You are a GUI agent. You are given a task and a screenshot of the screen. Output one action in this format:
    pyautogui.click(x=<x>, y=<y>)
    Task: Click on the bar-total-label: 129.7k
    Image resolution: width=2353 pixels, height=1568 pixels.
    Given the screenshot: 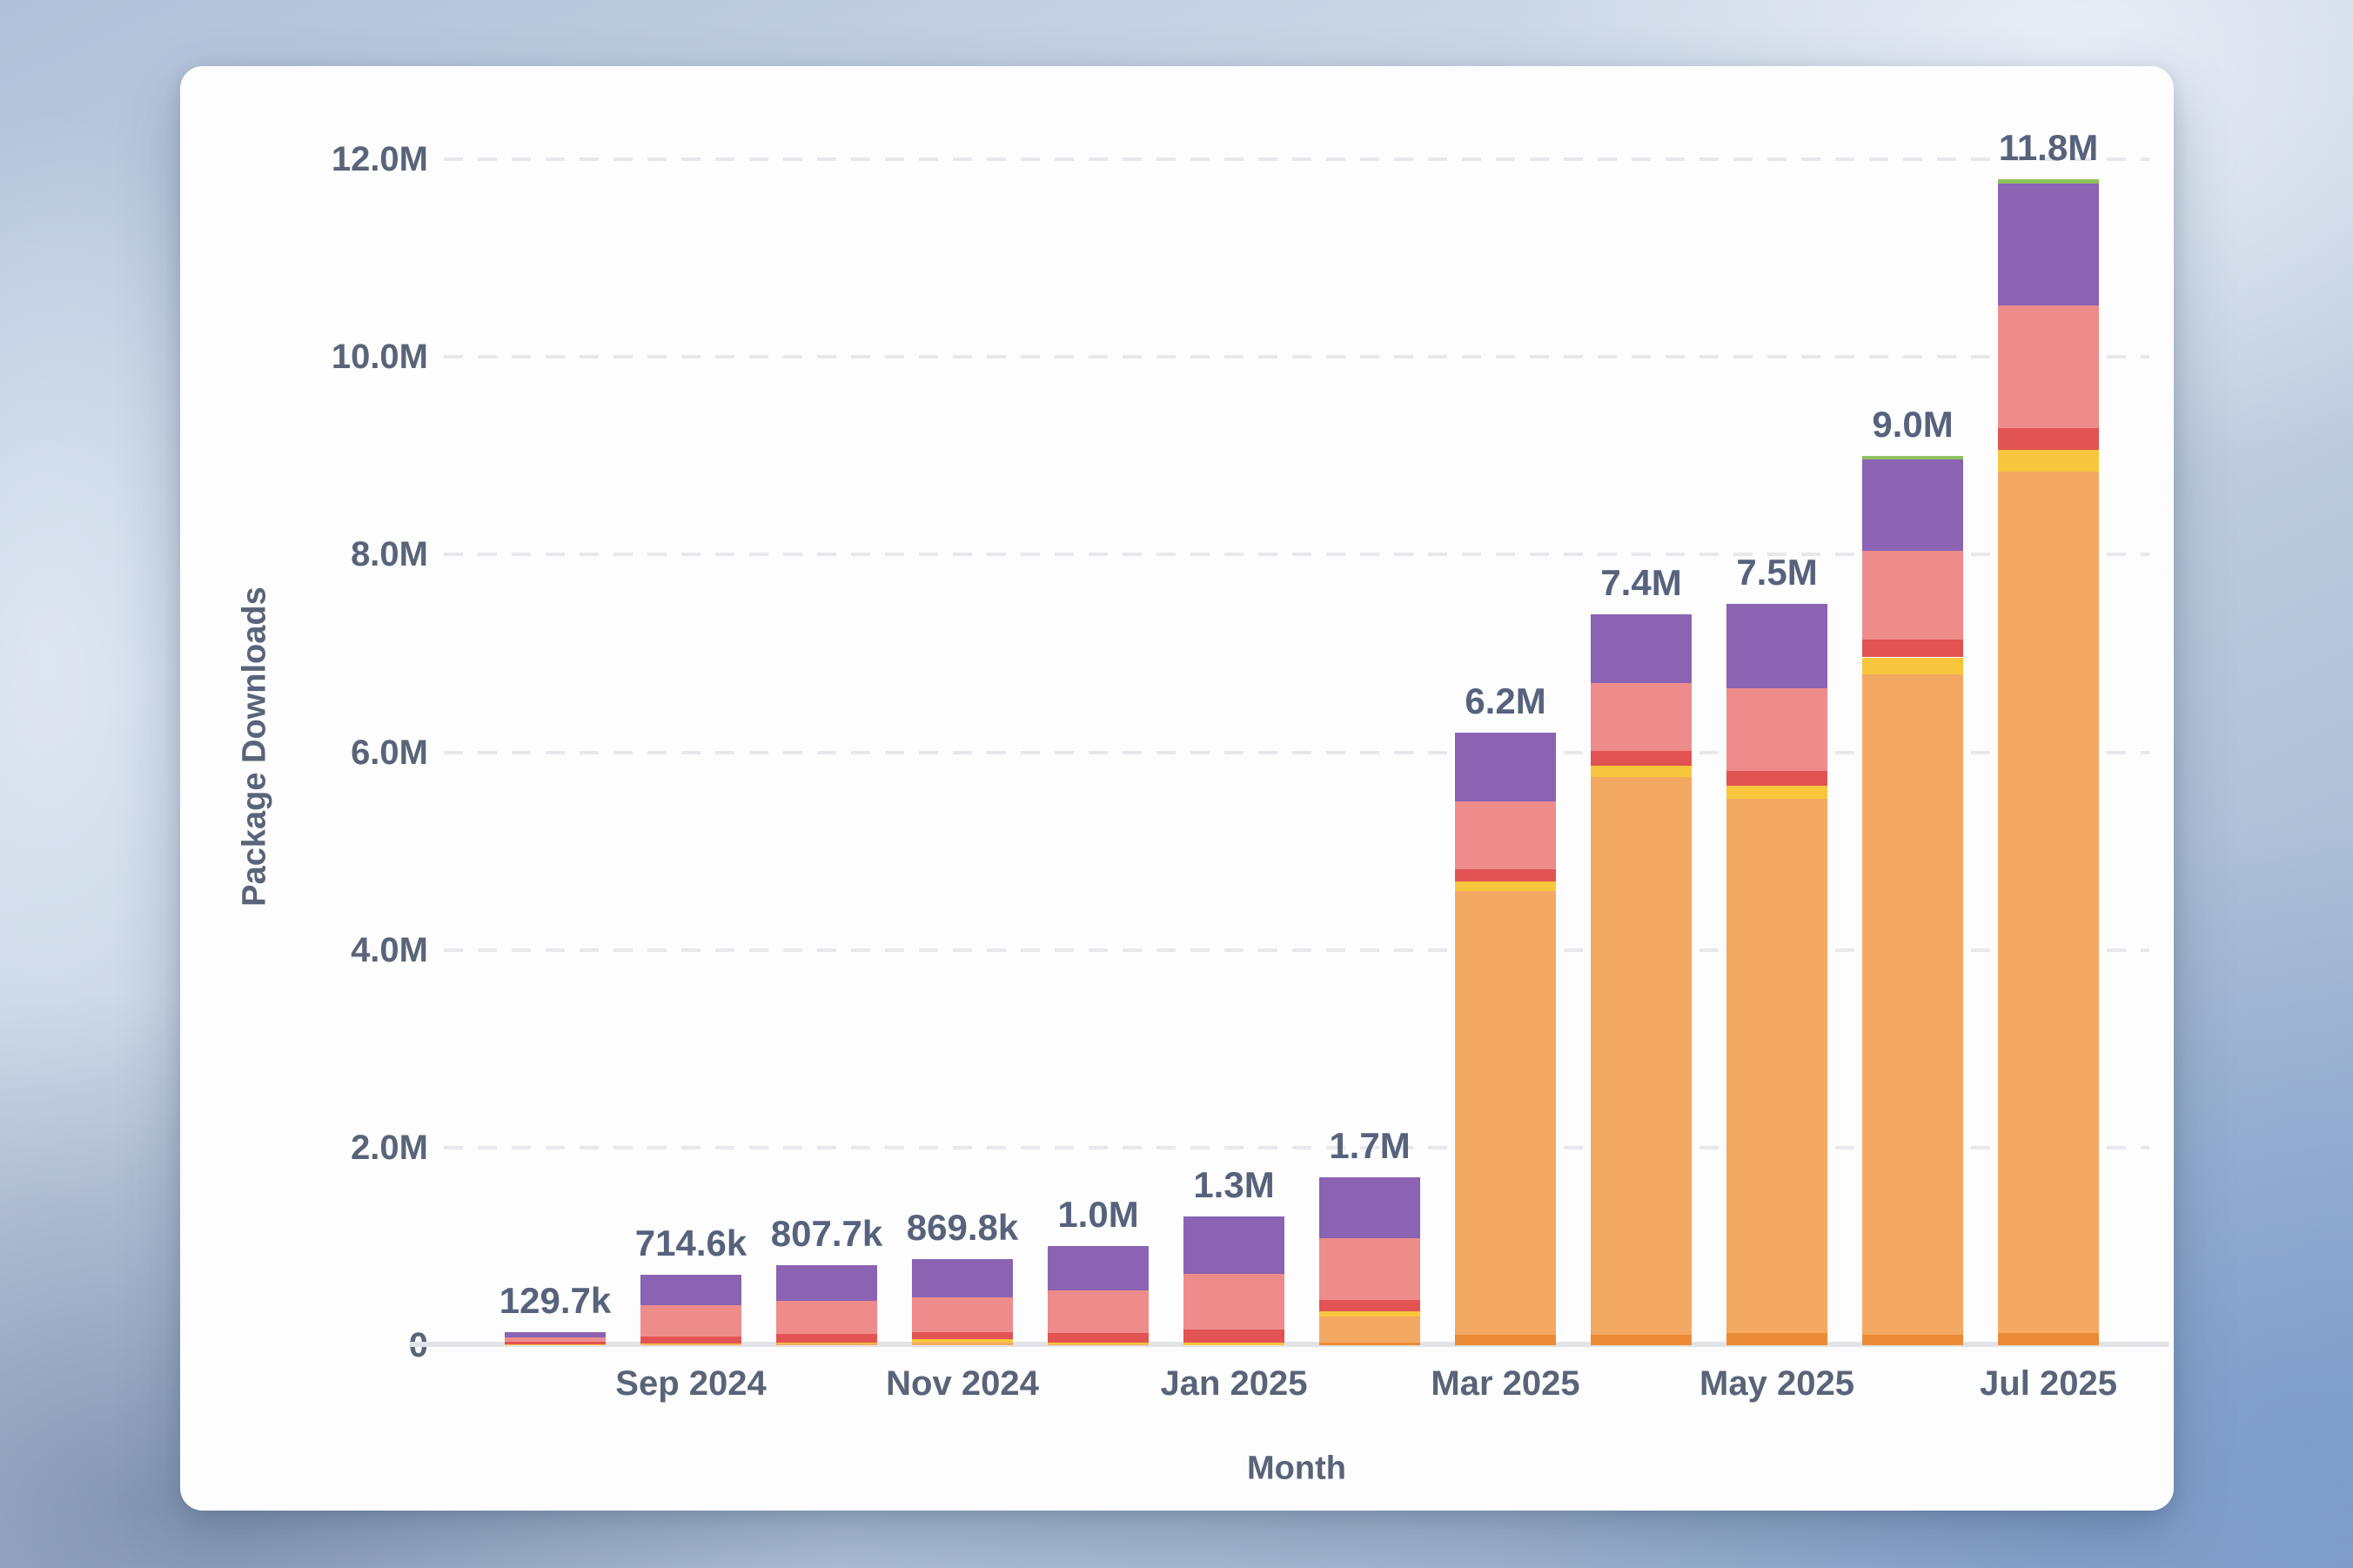 What is the action you would take?
    pyautogui.click(x=555, y=1301)
    